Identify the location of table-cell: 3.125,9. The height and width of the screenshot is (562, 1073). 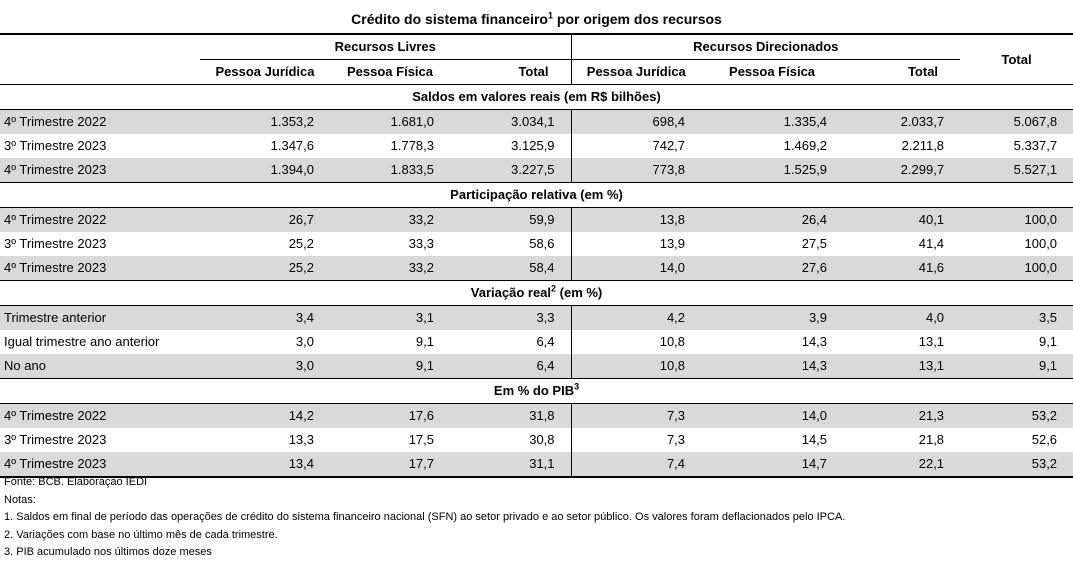
(511, 146).